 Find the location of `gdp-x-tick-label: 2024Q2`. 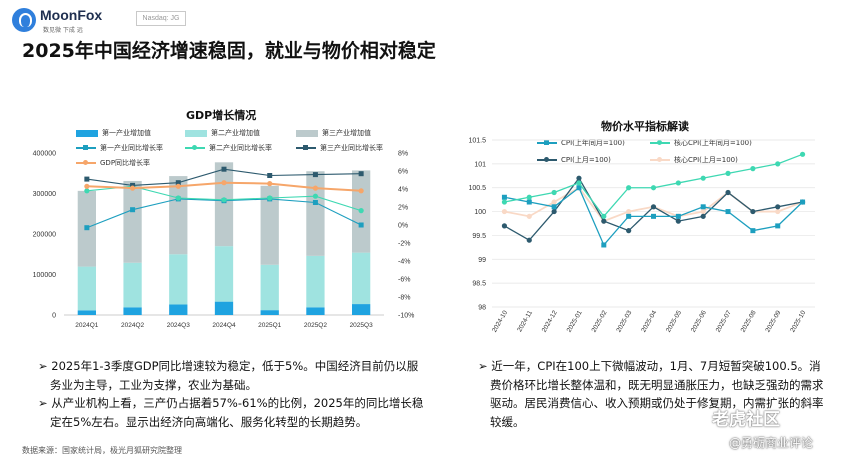

gdp-x-tick-label: 2024Q2 is located at coordinates (133, 325).